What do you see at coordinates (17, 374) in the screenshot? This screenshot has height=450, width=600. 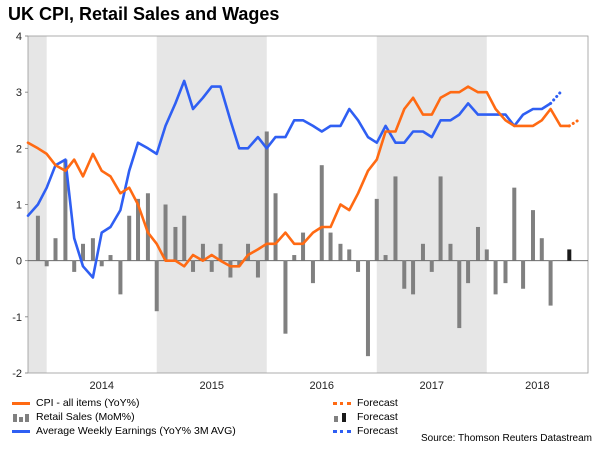 I see `y-tick-label--2: -2` at bounding box center [17, 374].